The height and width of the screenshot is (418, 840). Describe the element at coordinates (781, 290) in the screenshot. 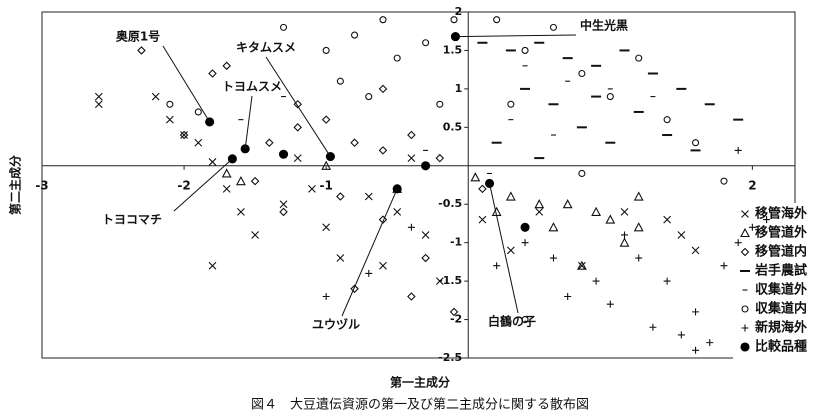

I see `legend-label: 収集道外` at that location.